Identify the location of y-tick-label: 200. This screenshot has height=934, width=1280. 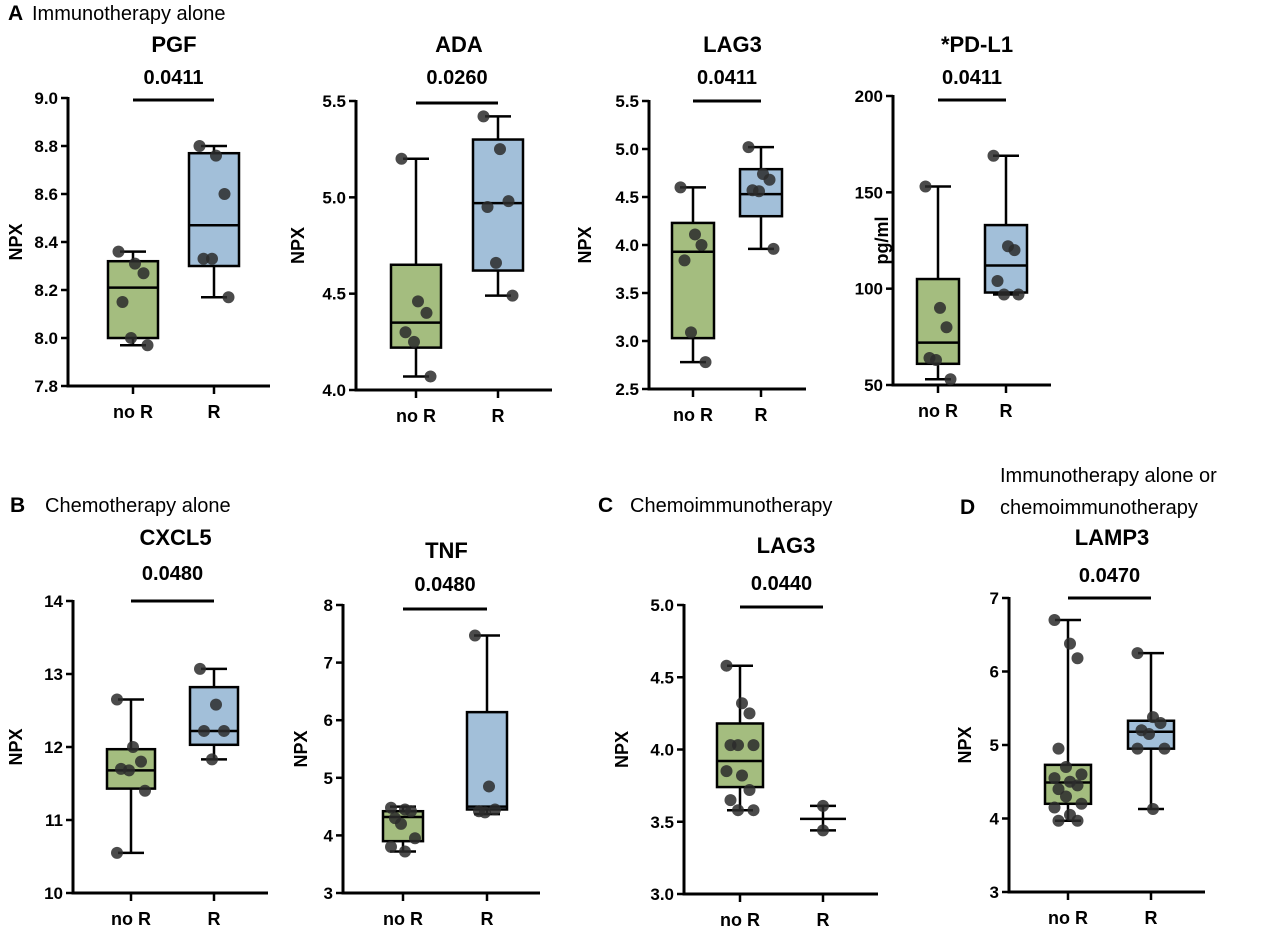
(869, 96).